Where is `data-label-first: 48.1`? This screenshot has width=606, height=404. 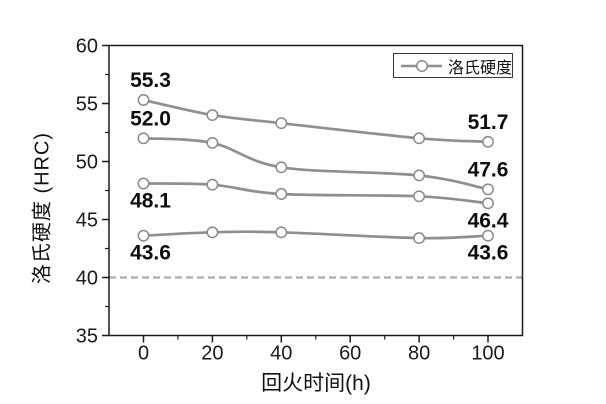 data-label-first: 48.1 is located at coordinates (150, 201).